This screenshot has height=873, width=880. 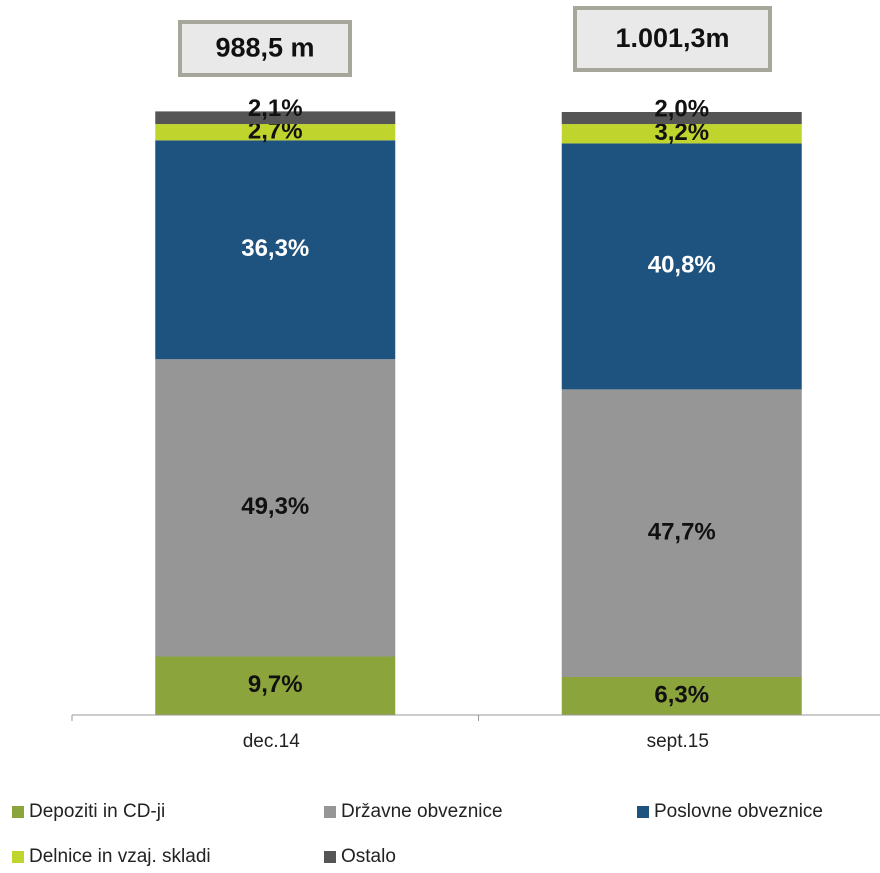 What do you see at coordinates (422, 811) in the screenshot?
I see `legend-label: Državne obveznice` at bounding box center [422, 811].